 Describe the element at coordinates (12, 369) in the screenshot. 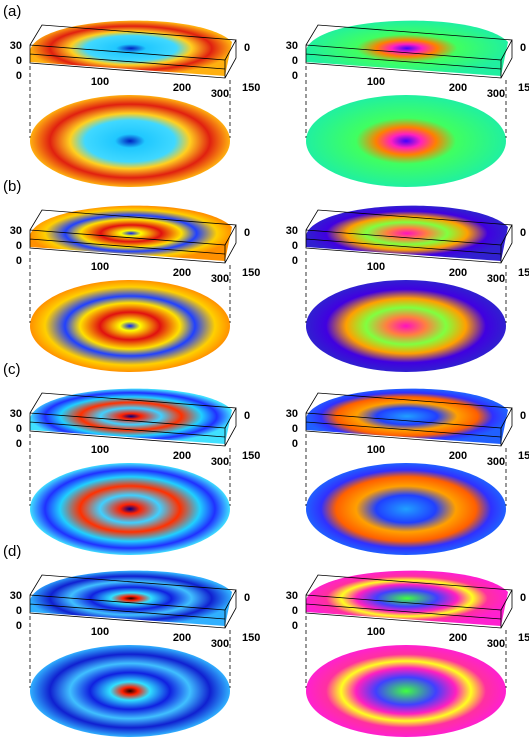

I see `panel-label: (c)` at that location.